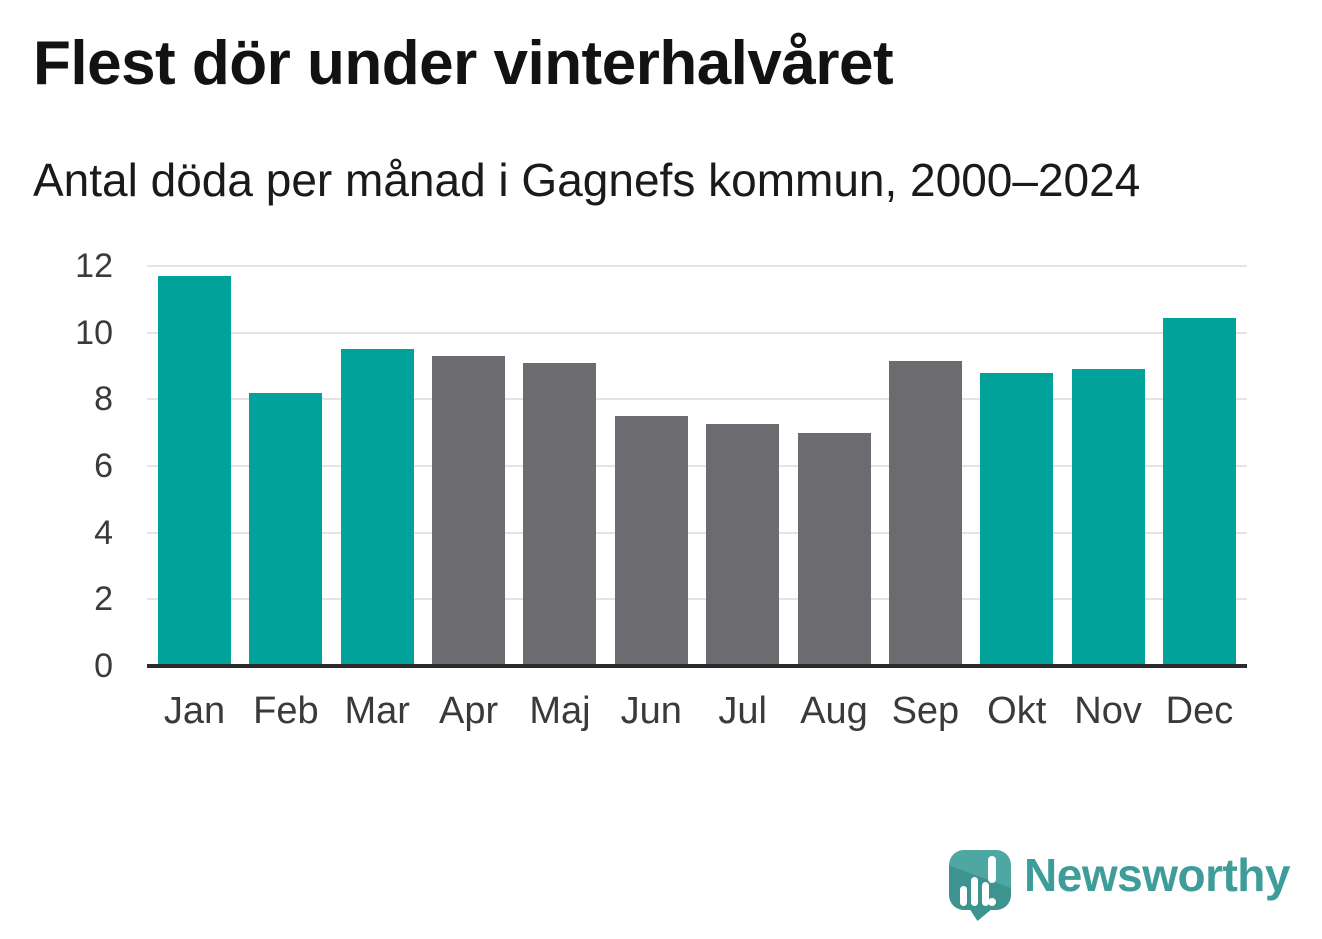  What do you see at coordinates (834, 549) in the screenshot?
I see `bar-aug` at bounding box center [834, 549].